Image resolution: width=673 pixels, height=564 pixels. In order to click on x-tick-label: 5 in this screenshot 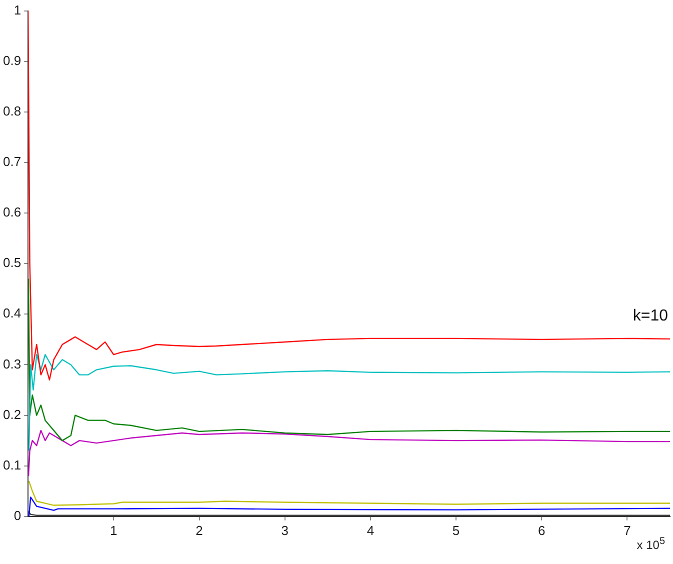, I will do `click(456, 530)`.